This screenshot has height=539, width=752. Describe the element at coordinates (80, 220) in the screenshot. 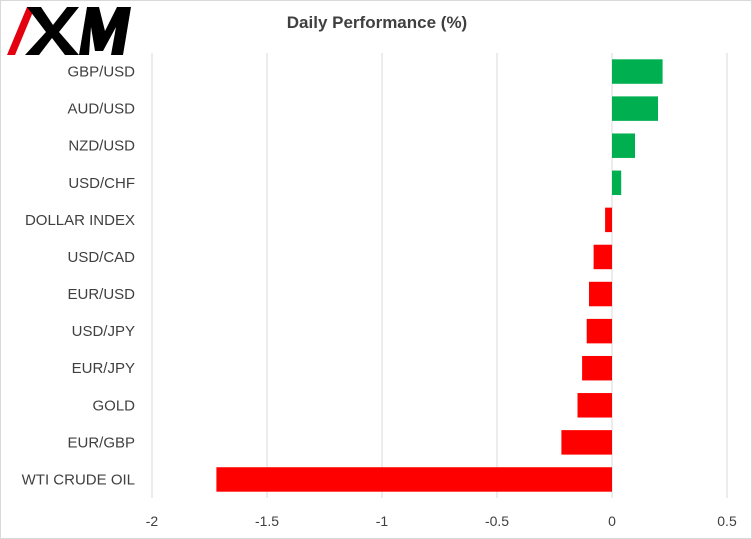

I see `category-label: DOLLAR INDEX` at that location.